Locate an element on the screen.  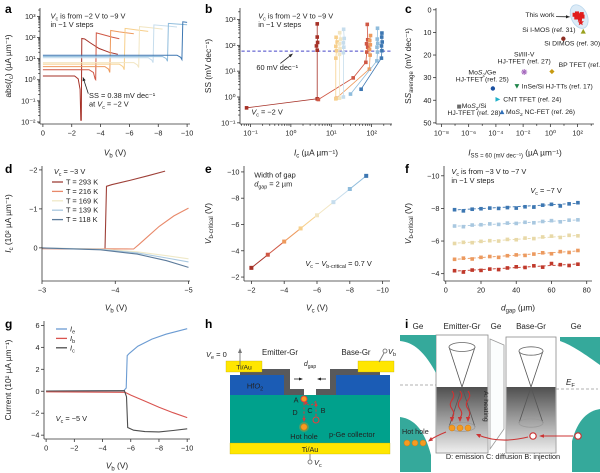
hole-at-a-icon is located at coordinates (304, 399).